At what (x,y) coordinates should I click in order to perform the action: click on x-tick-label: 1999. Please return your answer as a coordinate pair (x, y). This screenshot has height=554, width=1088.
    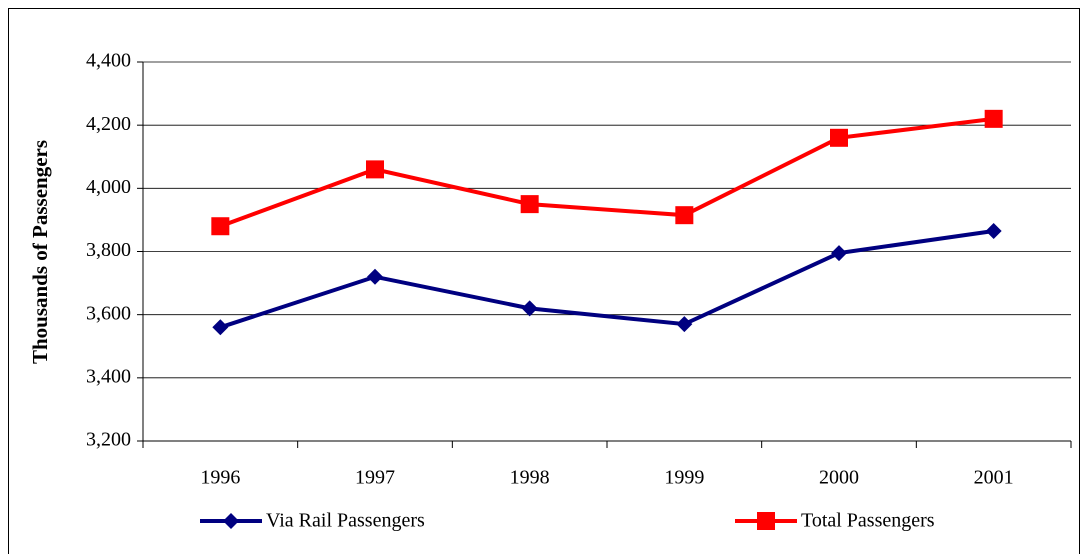
    Looking at the image, I should click on (684, 478).